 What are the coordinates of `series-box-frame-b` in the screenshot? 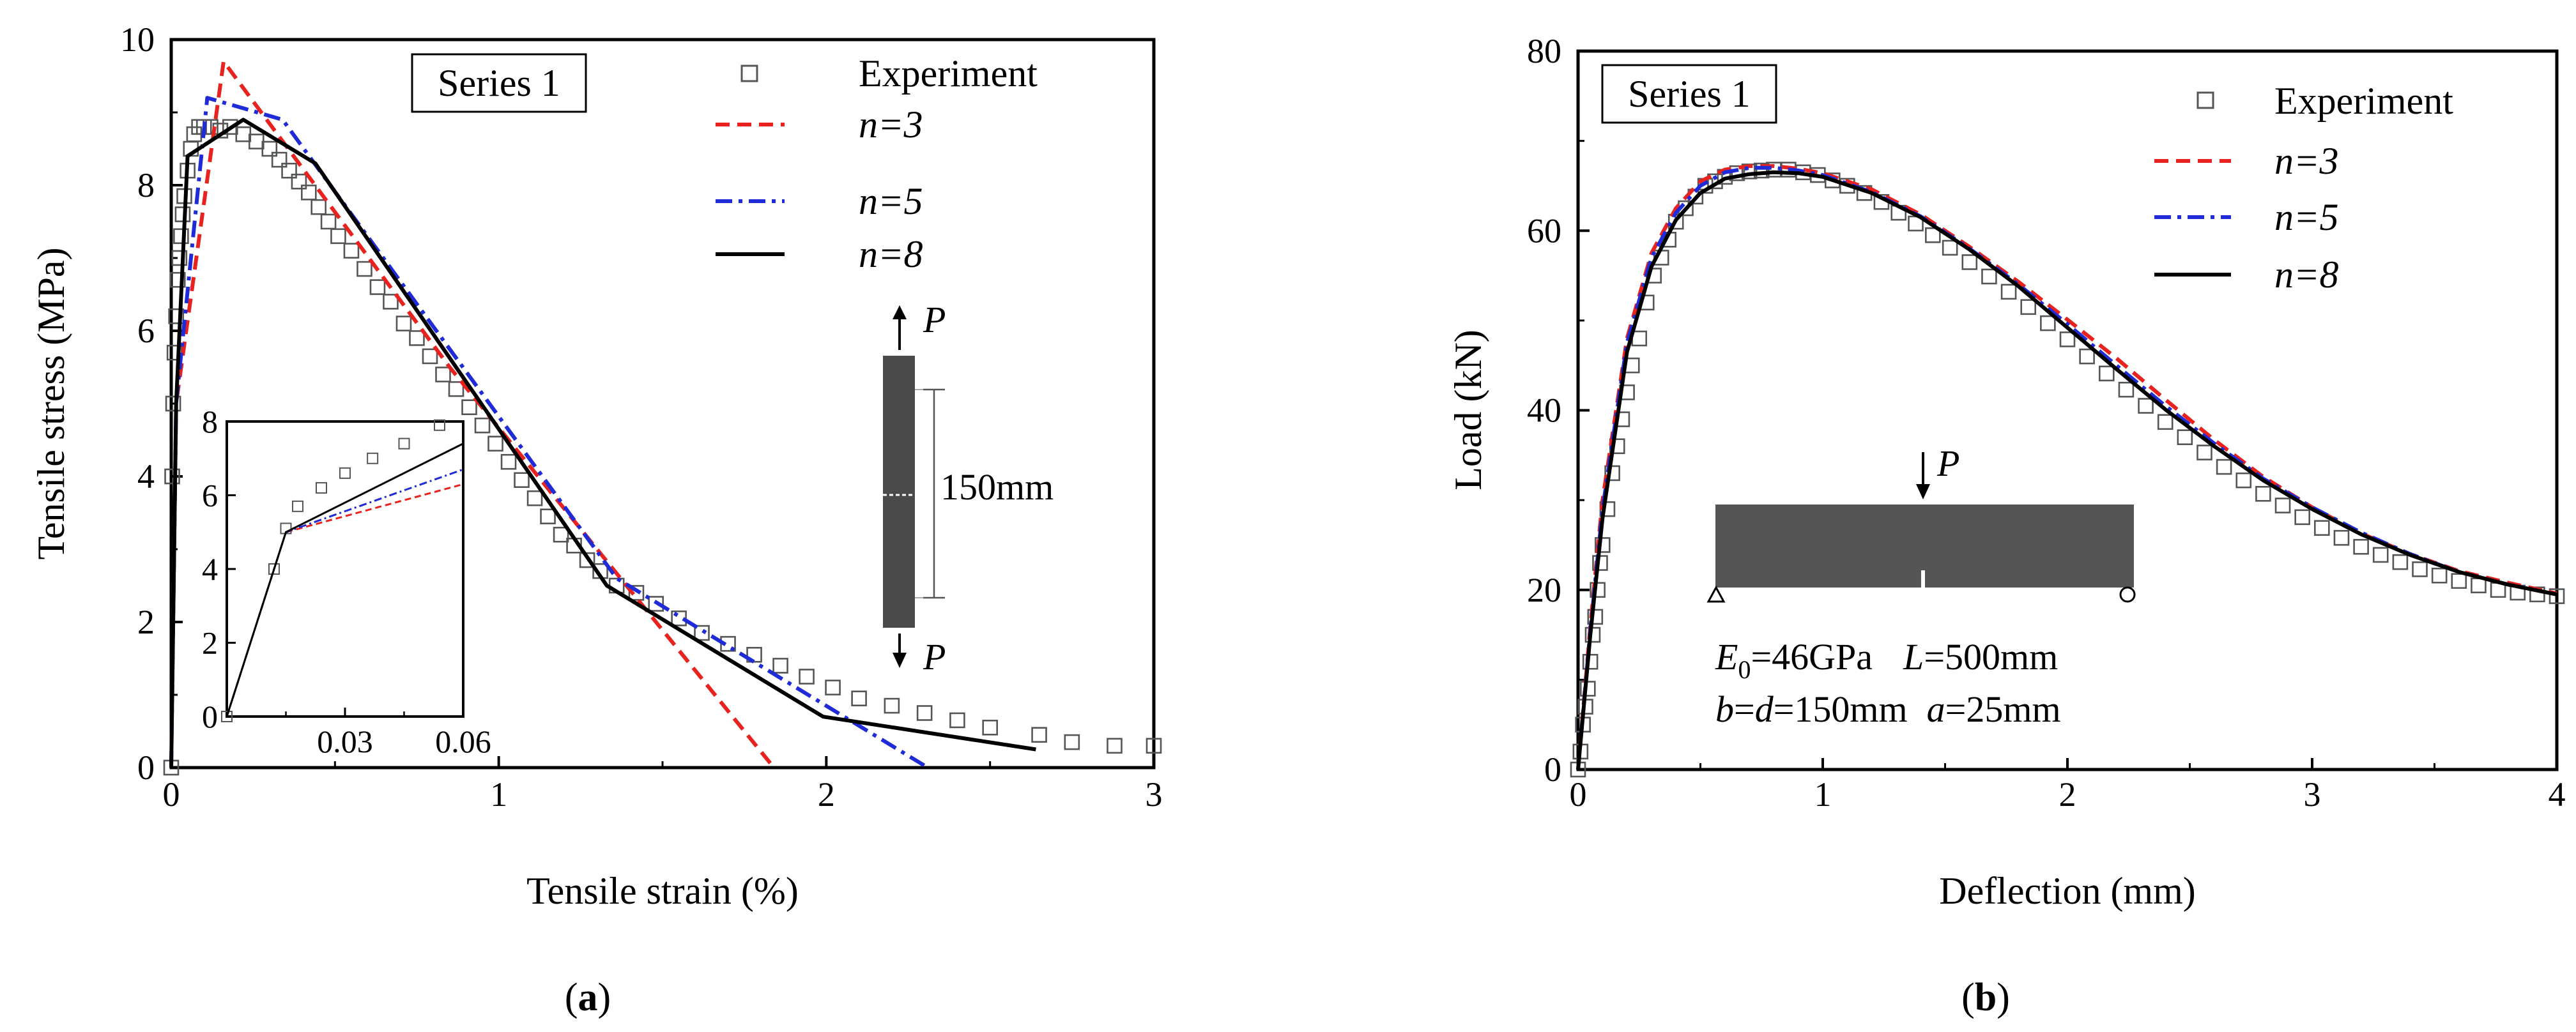 It's located at (1689, 94).